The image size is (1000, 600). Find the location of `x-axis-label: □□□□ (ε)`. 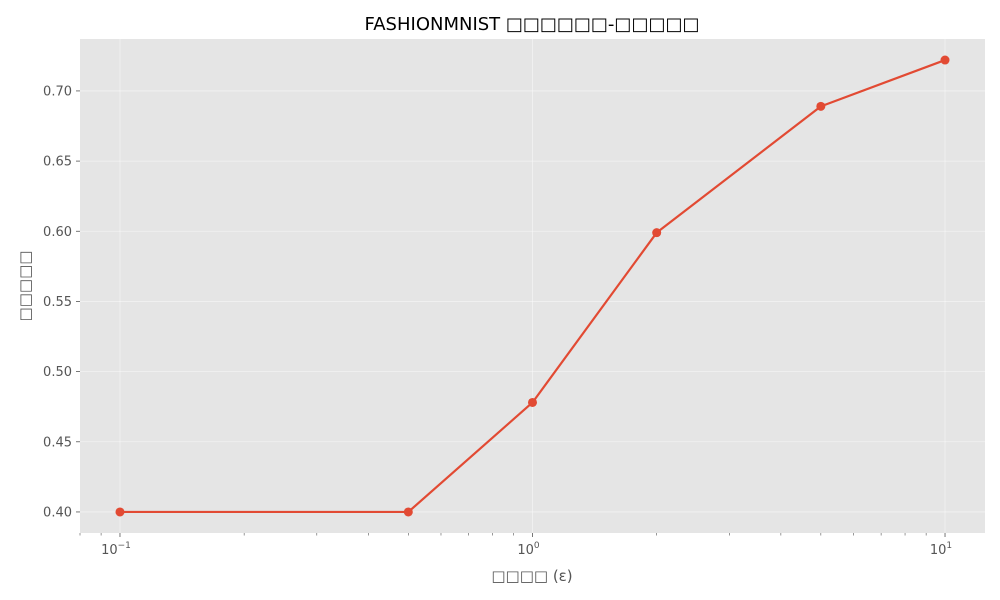

x-axis-label: □□□□ (ε) is located at coordinates (531, 576).